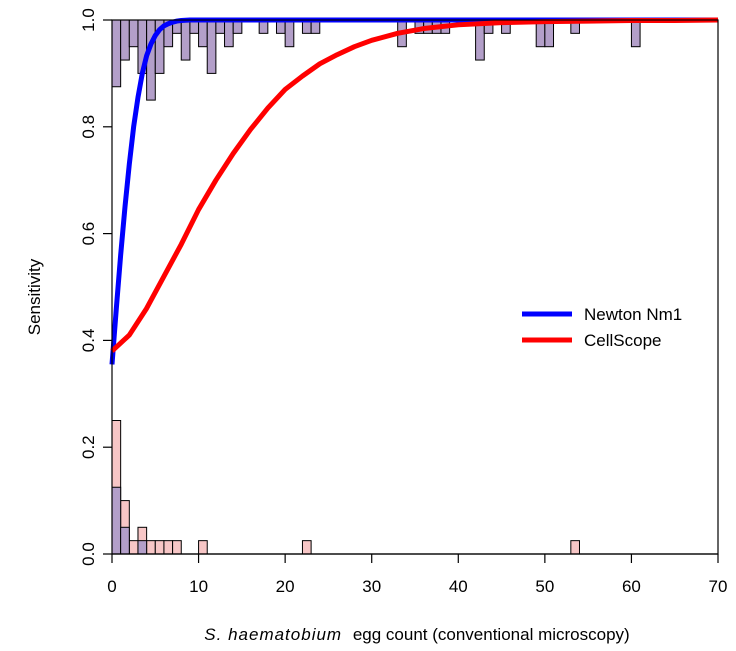 The image size is (736, 651). I want to click on y-tick-label: 0.0, so click(88, 554).